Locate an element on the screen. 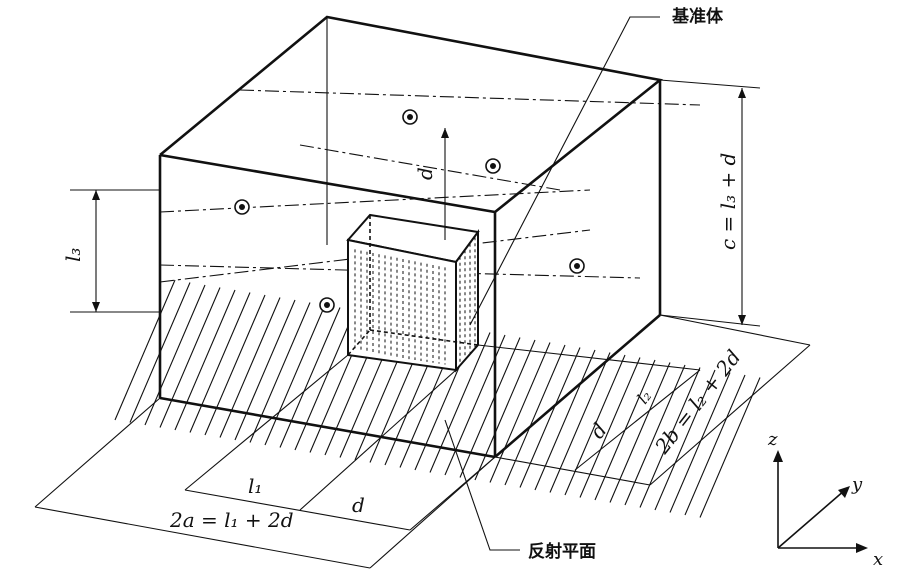 The image size is (901, 583). reference-box-label: 基准体 is located at coordinates (697, 16).